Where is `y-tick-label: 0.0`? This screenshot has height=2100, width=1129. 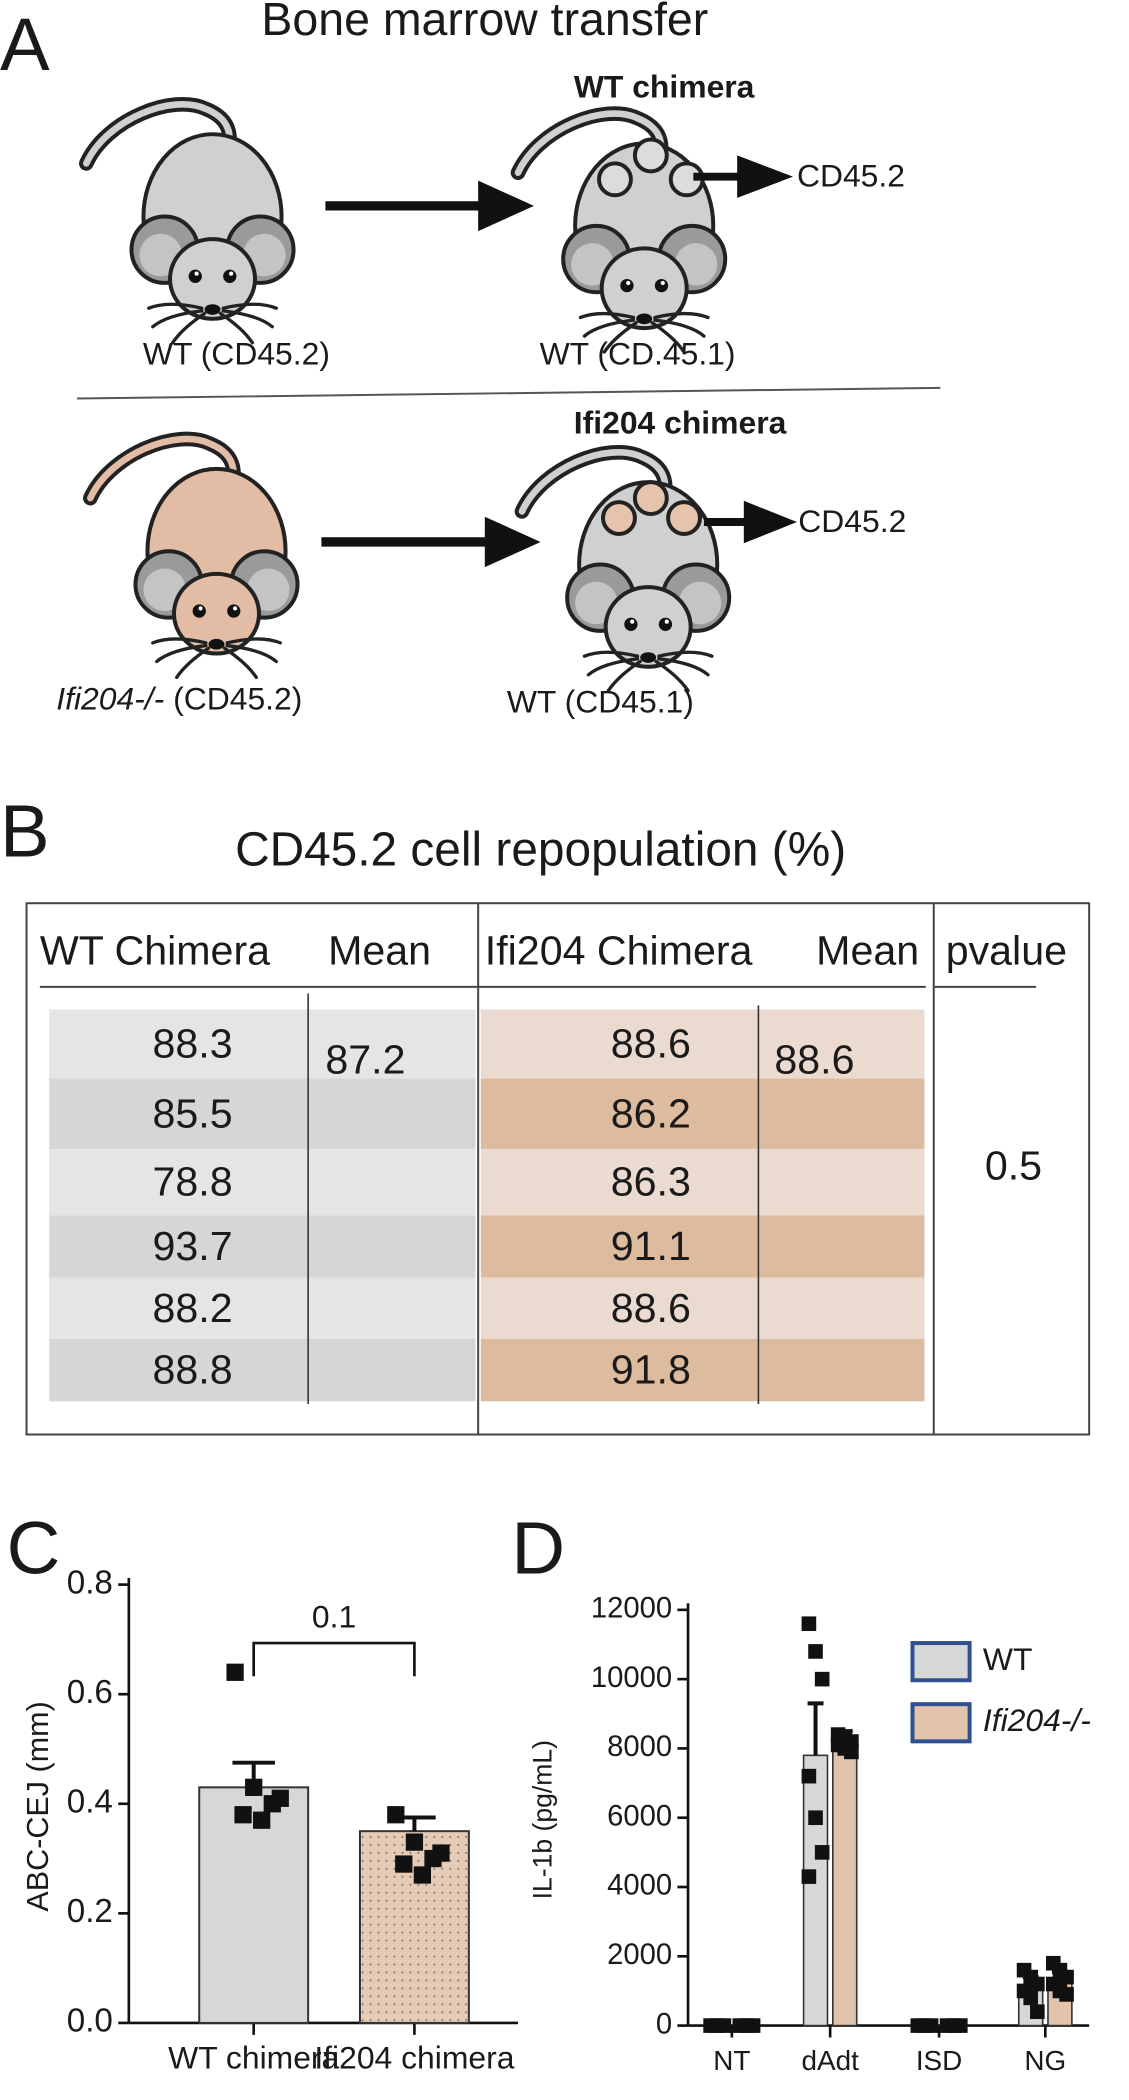
y-tick-label: 0.0 is located at coordinates (90, 2021).